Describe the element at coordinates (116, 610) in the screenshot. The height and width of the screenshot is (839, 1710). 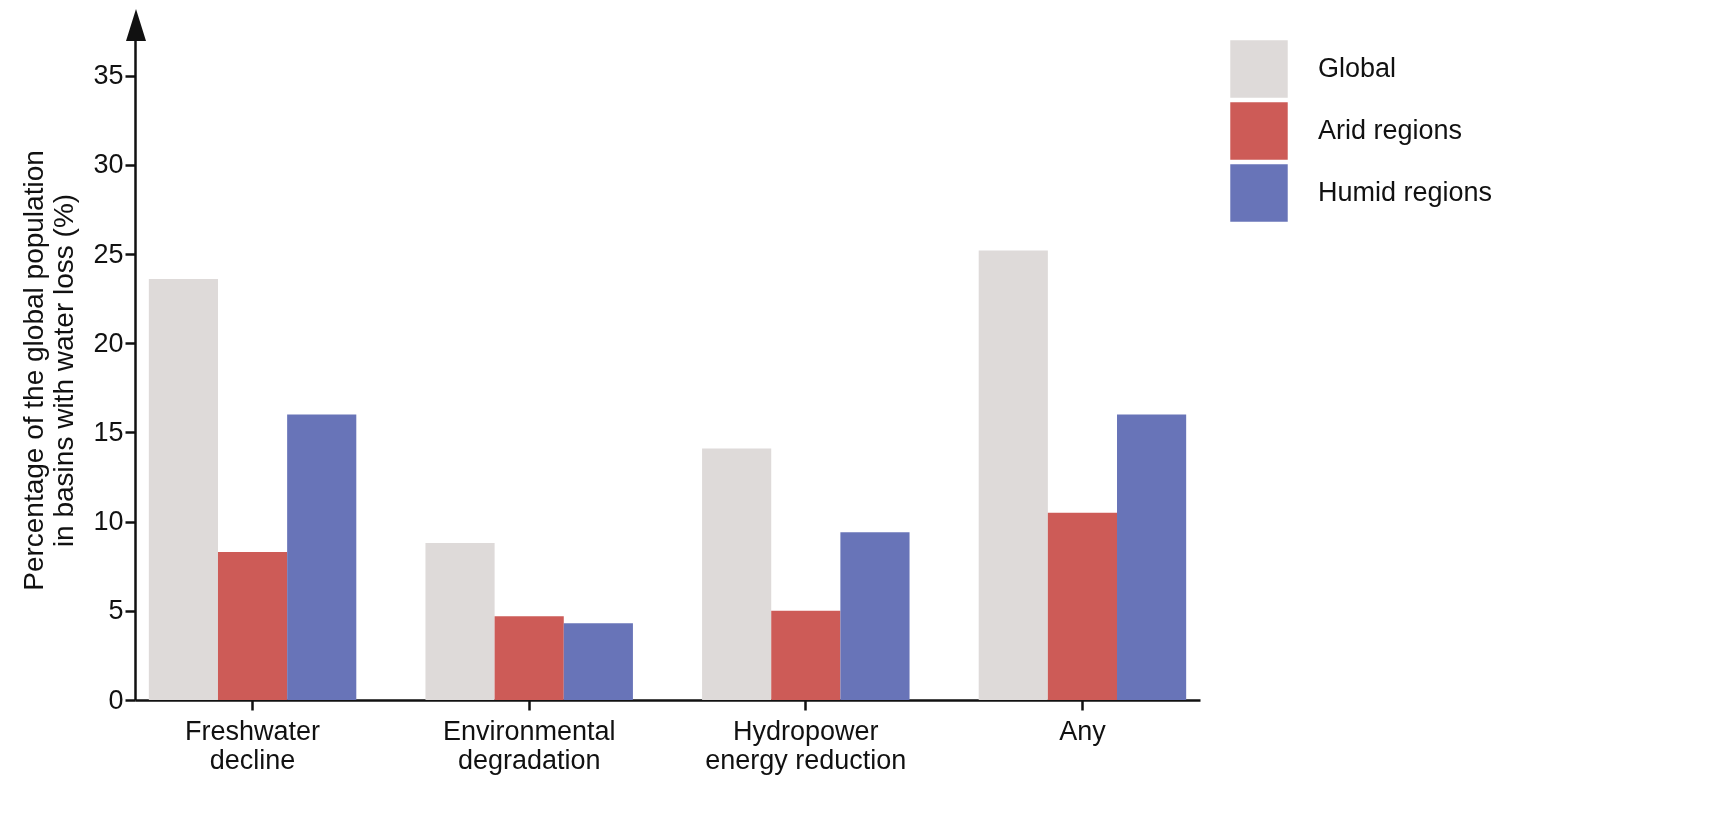
I see `y-tick-label: 5` at that location.